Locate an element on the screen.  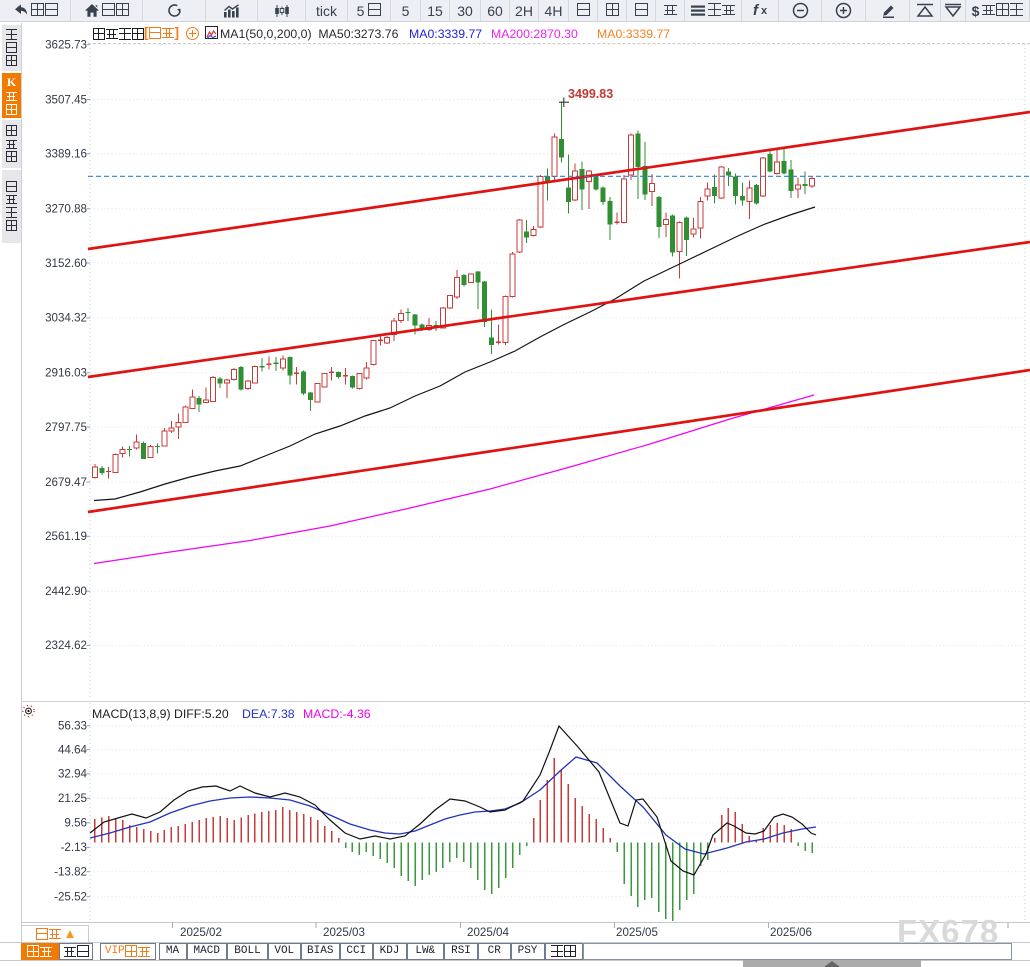
svg-text: 3499.83 is located at coordinates (590, 94).